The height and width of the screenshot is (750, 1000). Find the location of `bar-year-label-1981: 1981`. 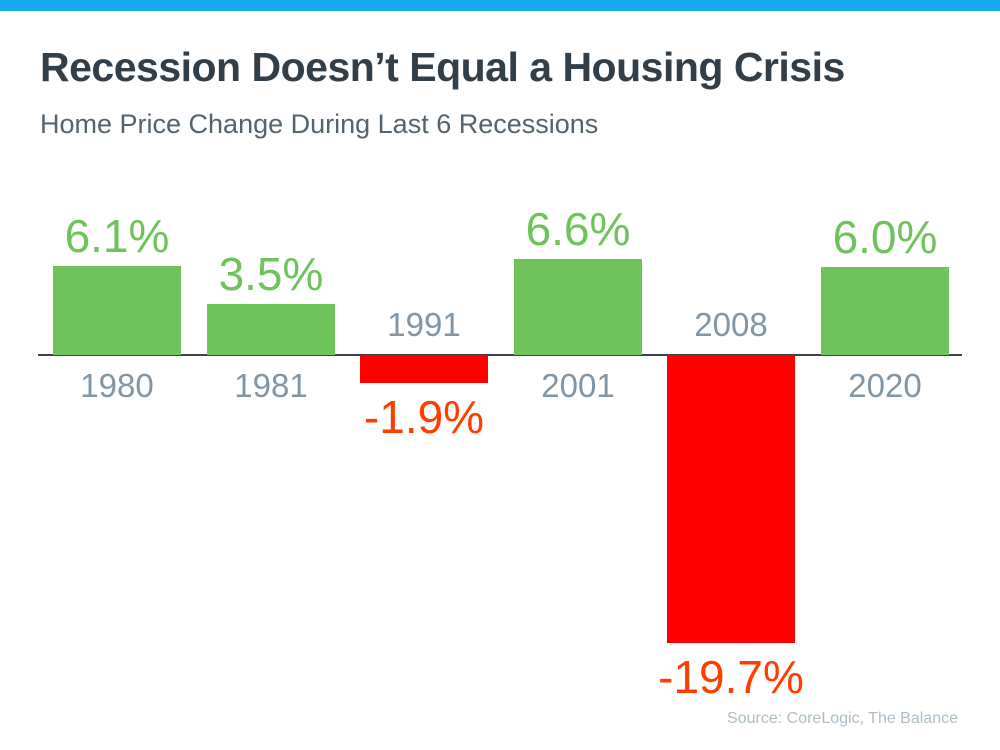

bar-year-label-1981: 1981 is located at coordinates (271, 385).